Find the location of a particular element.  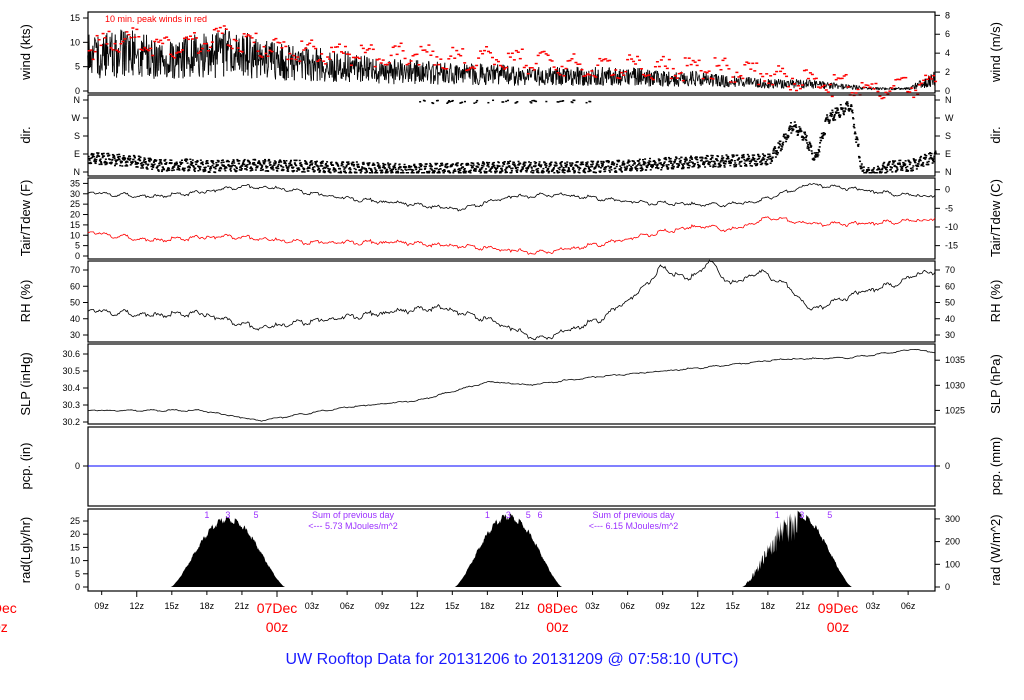

rad-lgly-tick-label: 15 is located at coordinates (75, 547).